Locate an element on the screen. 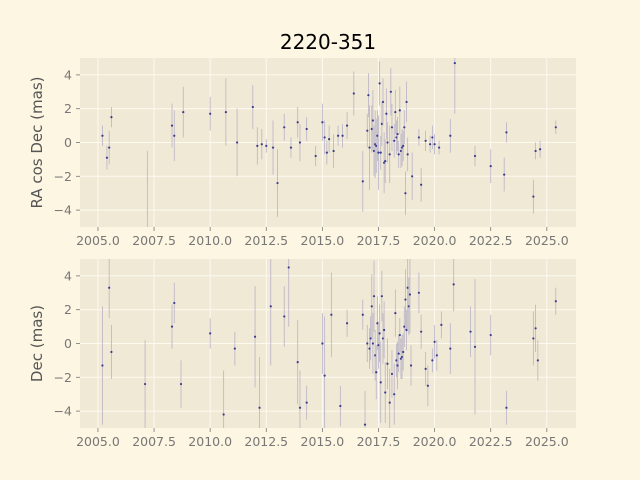 The width and height of the screenshot is (640, 480). bottom-y-tick-label: 0 is located at coordinates (68, 343).